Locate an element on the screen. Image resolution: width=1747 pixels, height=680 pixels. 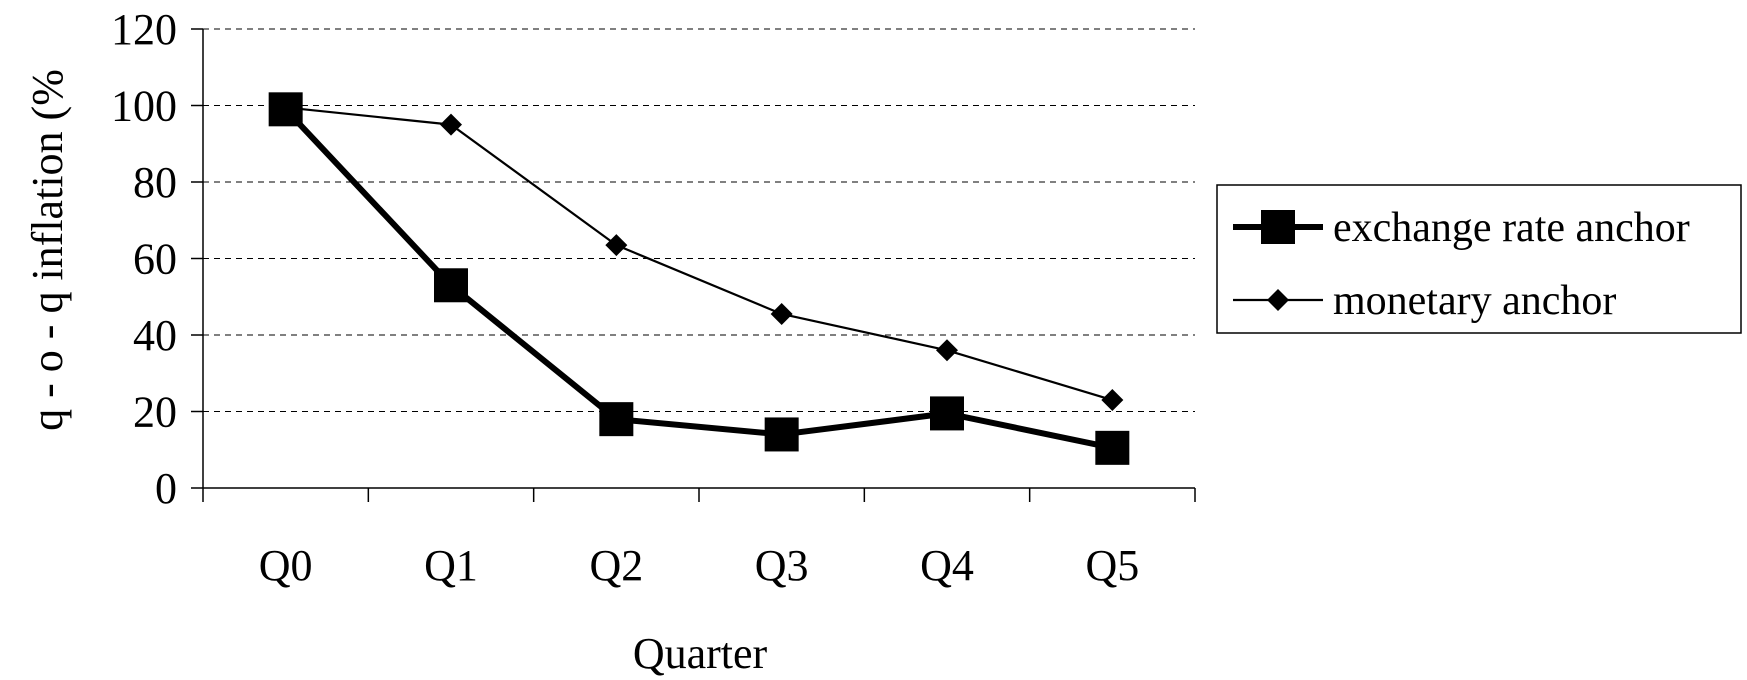
y-tick-label: 120 is located at coordinates (144, 29).